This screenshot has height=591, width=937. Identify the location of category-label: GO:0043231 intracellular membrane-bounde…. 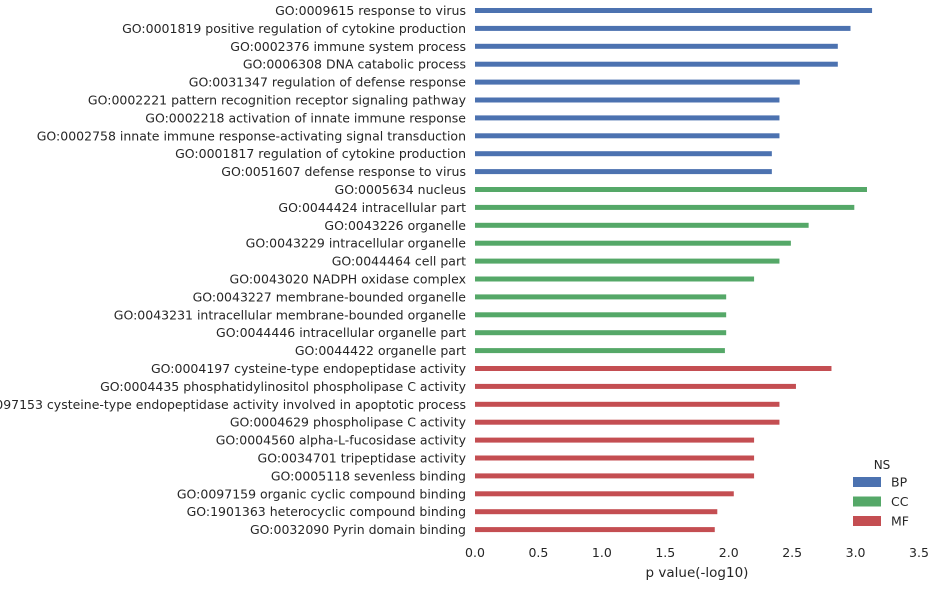
(290, 314).